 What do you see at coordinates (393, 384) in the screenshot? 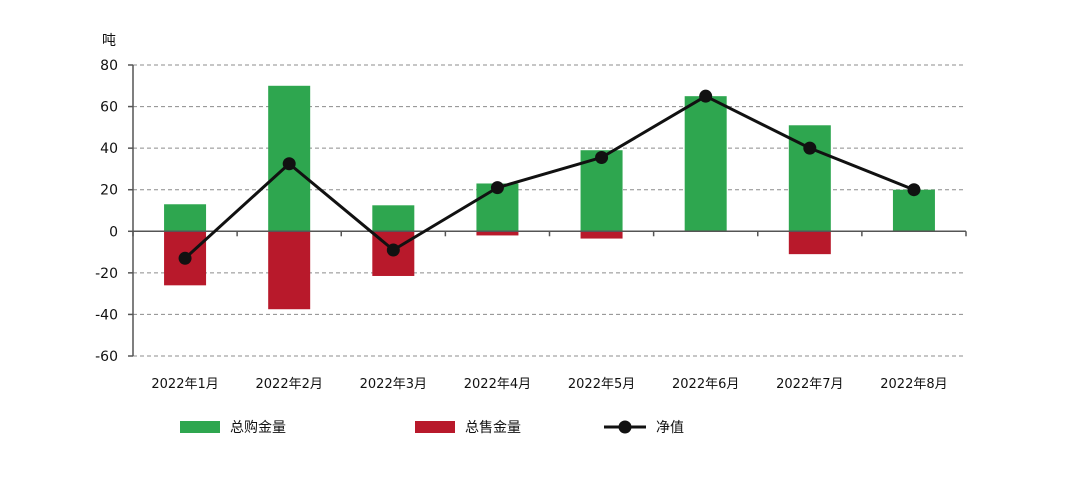
I see `x-tick-label: 2022年3月` at bounding box center [393, 384].